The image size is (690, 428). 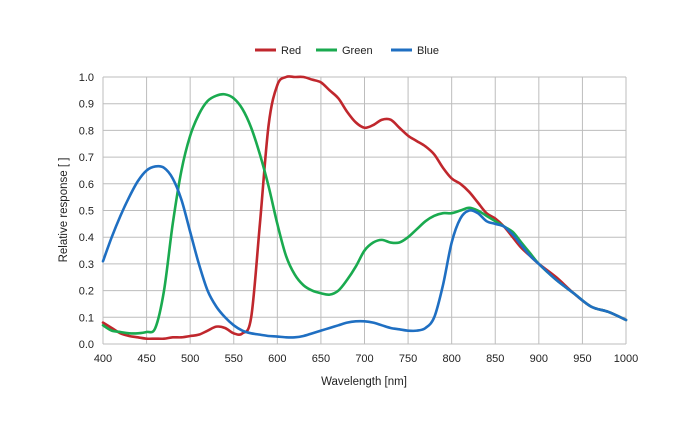 I want to click on x-tick-label-9: 850, so click(x=495, y=359).